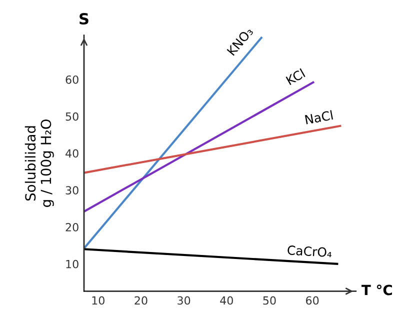 This screenshot has width=400, height=320. What do you see at coordinates (184, 300) in the screenshot?
I see `x-tick-label: 30` at bounding box center [184, 300].